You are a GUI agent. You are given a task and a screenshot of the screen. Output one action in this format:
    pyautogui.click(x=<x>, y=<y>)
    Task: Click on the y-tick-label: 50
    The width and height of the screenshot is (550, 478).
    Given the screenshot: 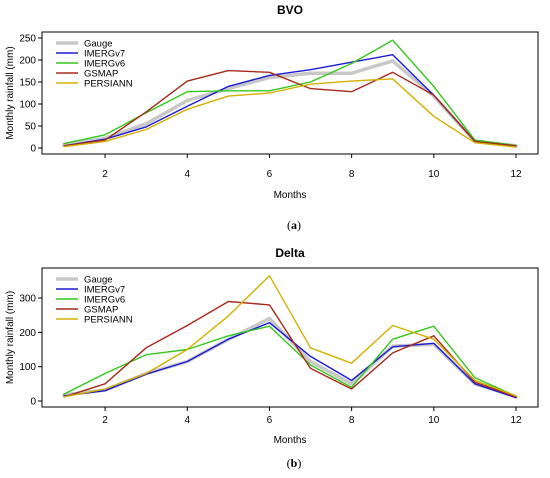 What is the action you would take?
    pyautogui.click(x=31, y=127)
    